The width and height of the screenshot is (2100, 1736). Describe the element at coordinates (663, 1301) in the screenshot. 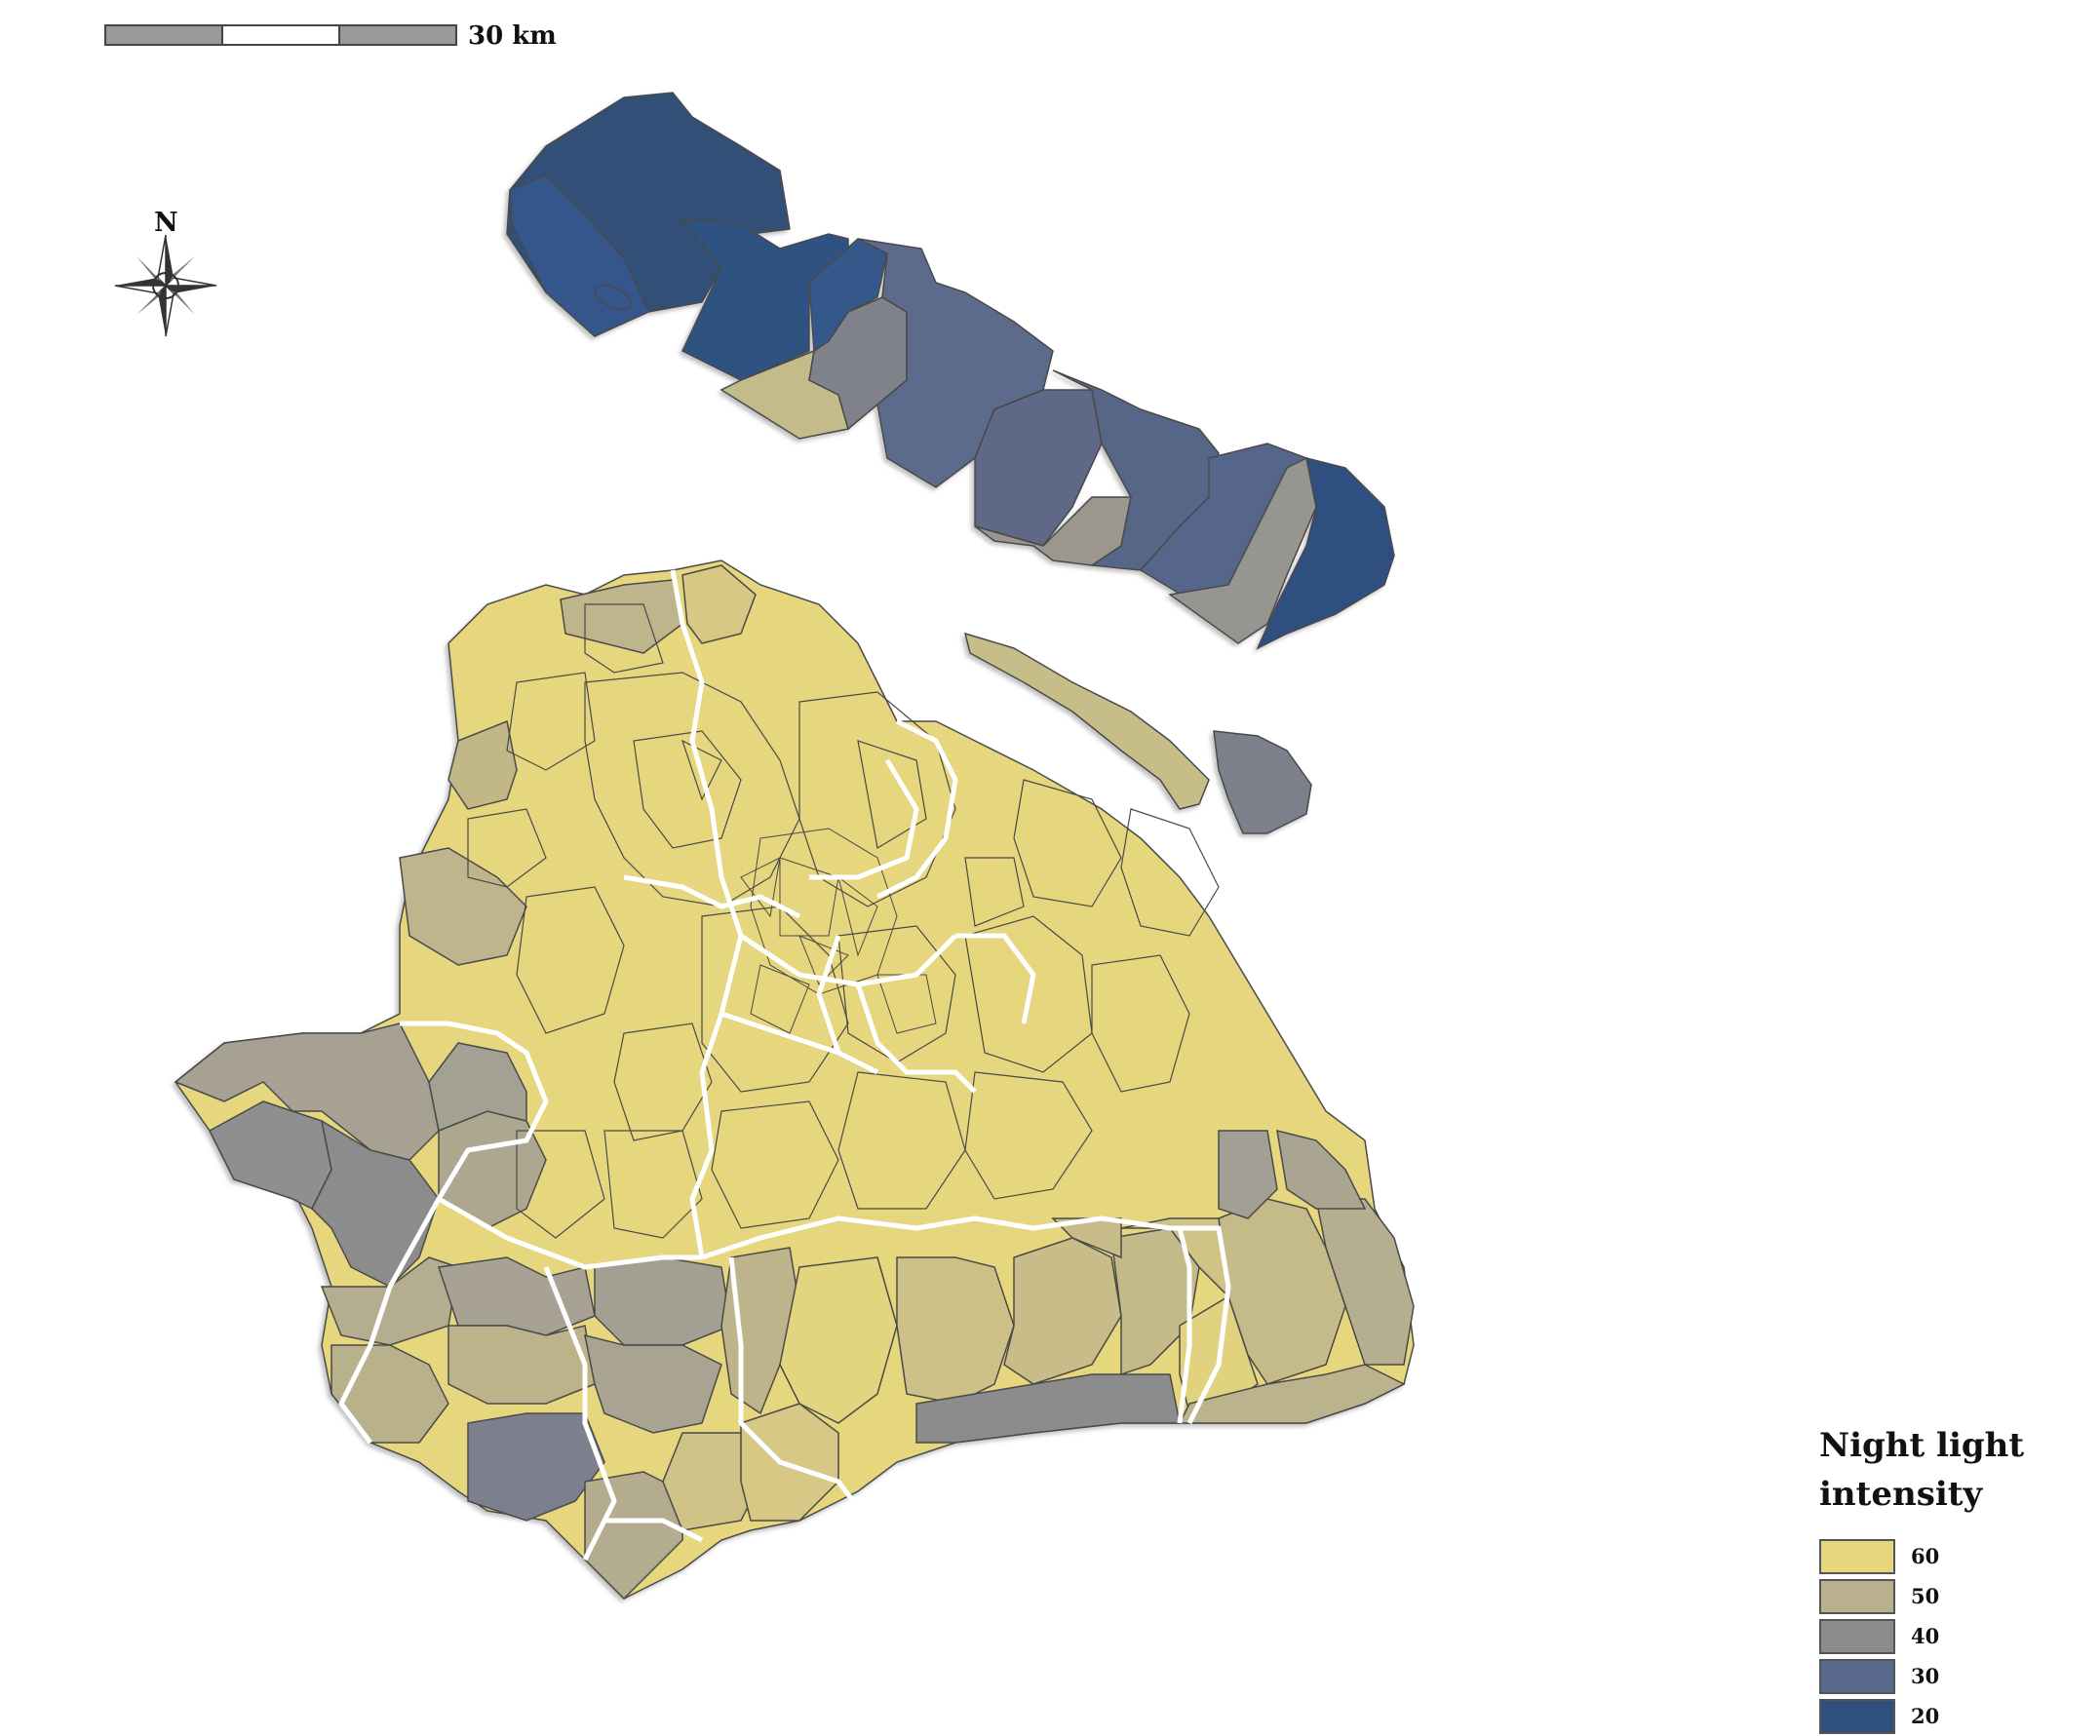

I see `region-songjiang-mid-b` at that location.